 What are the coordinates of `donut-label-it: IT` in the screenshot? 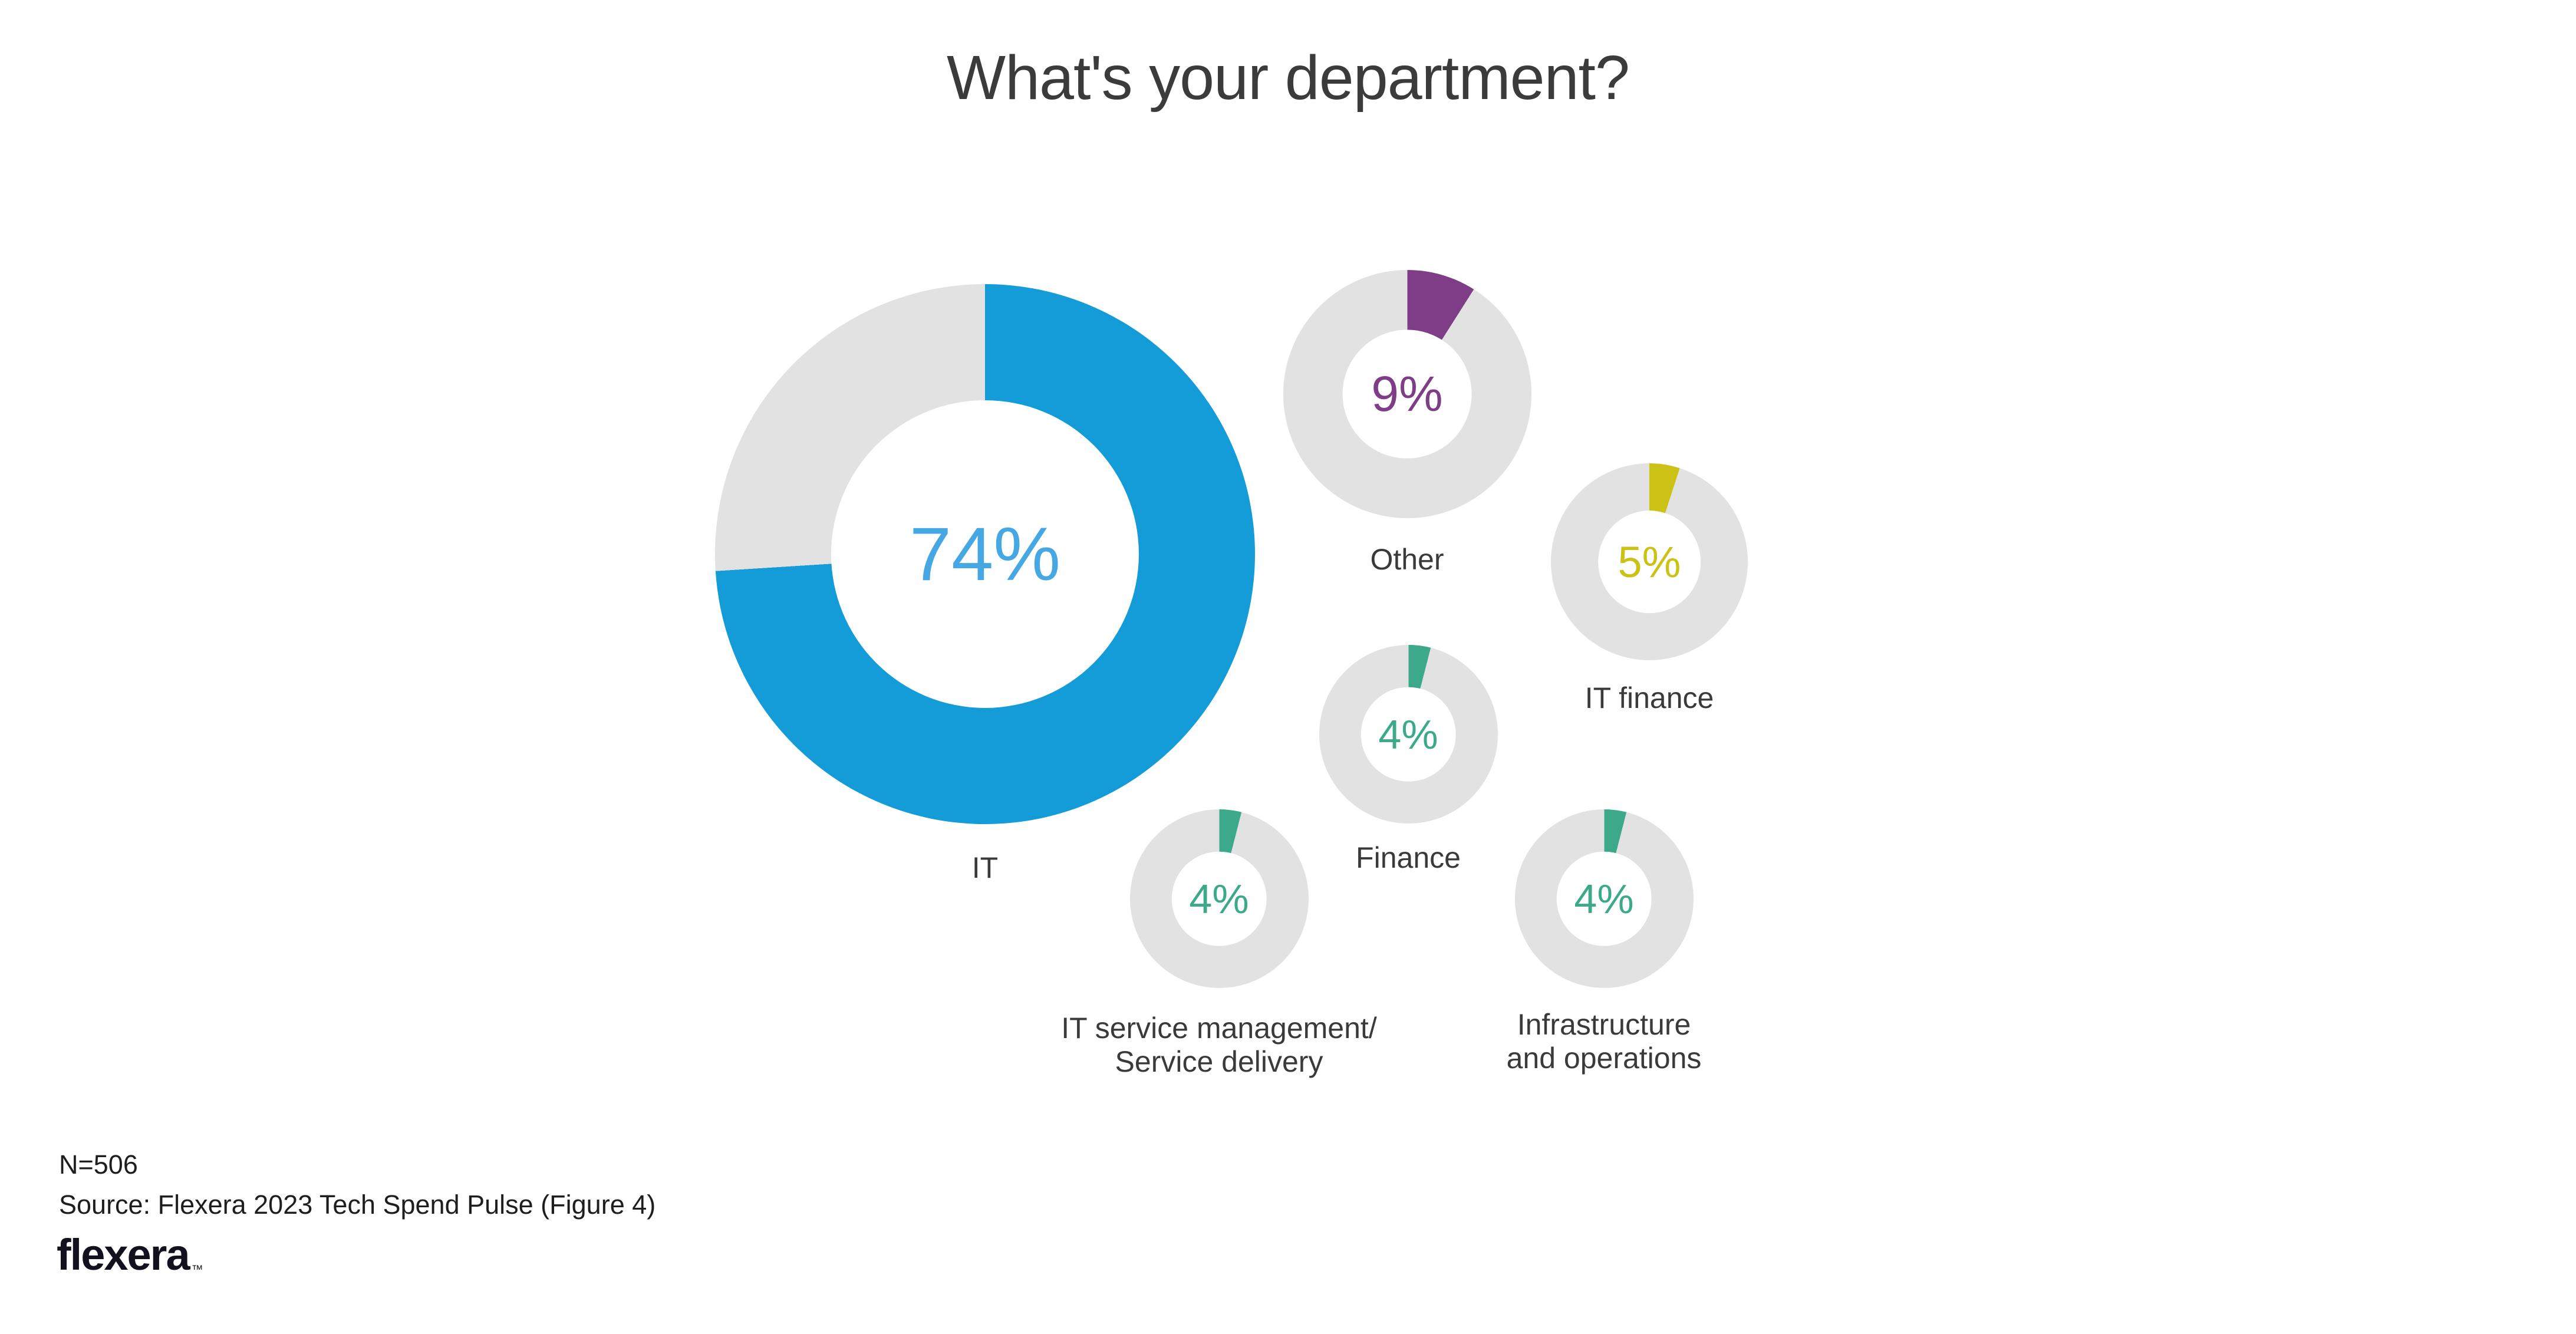 It's located at (985, 868).